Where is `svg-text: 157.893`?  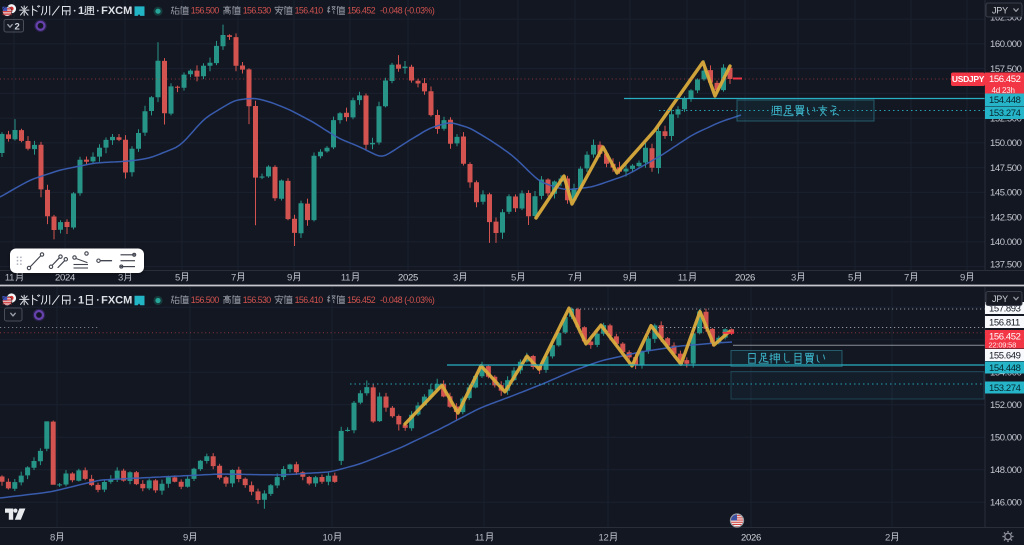
svg-text: 157.893 is located at coordinates (1005, 308).